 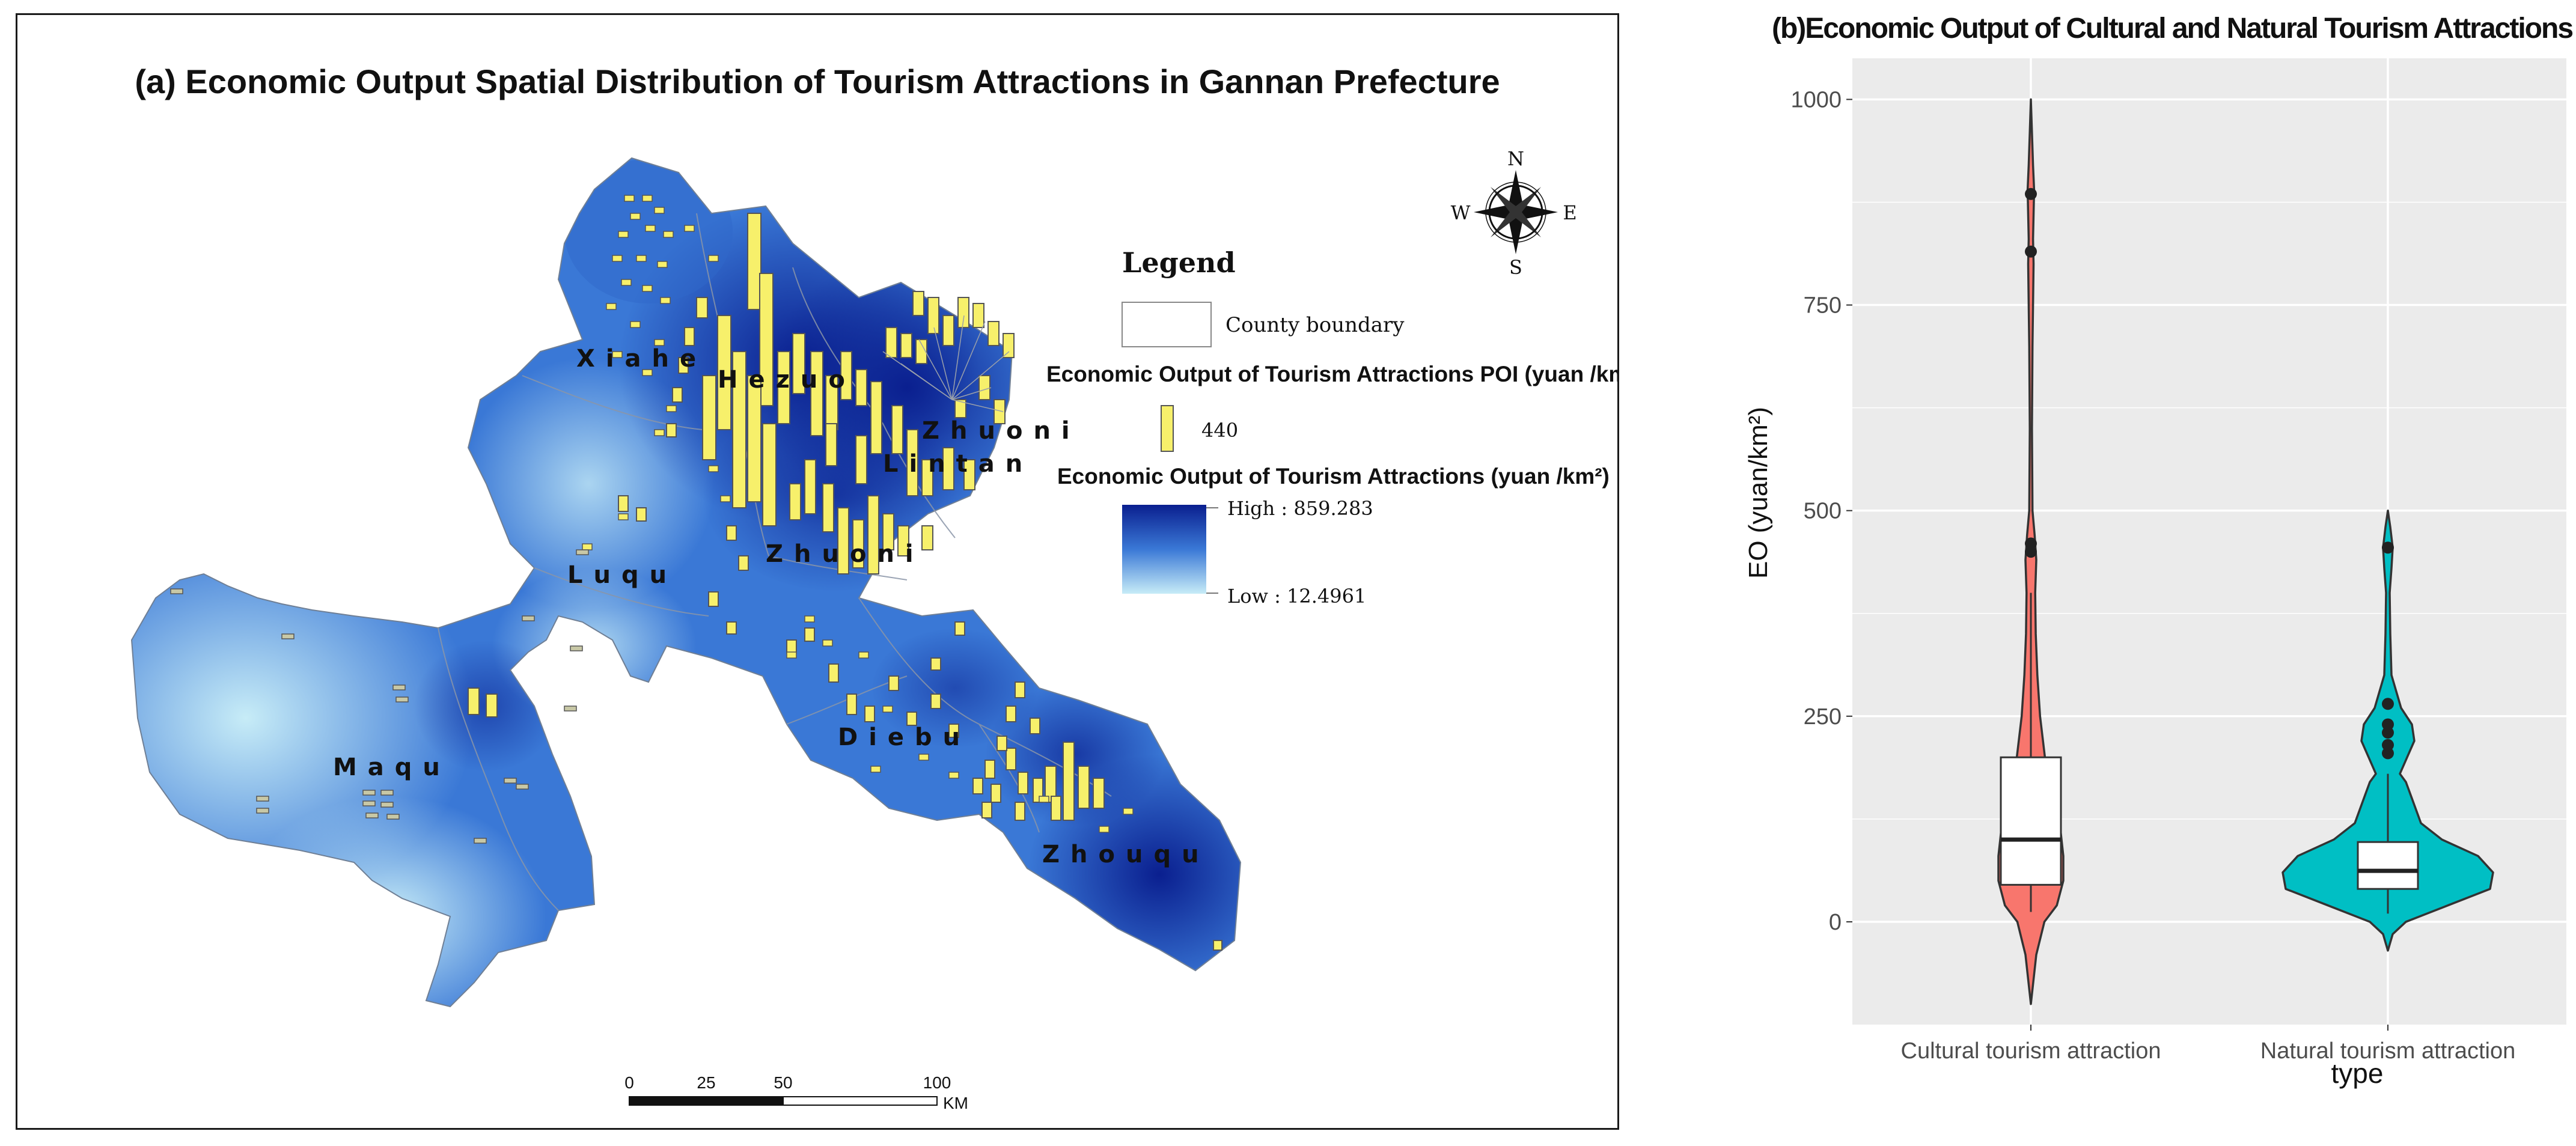 What do you see at coordinates (629, 1082) in the screenshot?
I see `scale-tick-0: 0` at bounding box center [629, 1082].